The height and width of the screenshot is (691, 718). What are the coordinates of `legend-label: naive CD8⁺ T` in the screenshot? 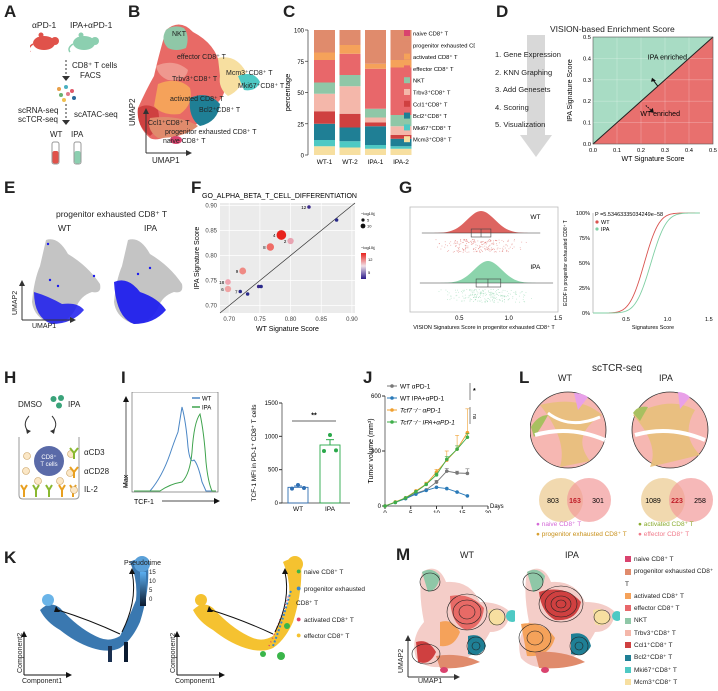 It's located at (561, 524).